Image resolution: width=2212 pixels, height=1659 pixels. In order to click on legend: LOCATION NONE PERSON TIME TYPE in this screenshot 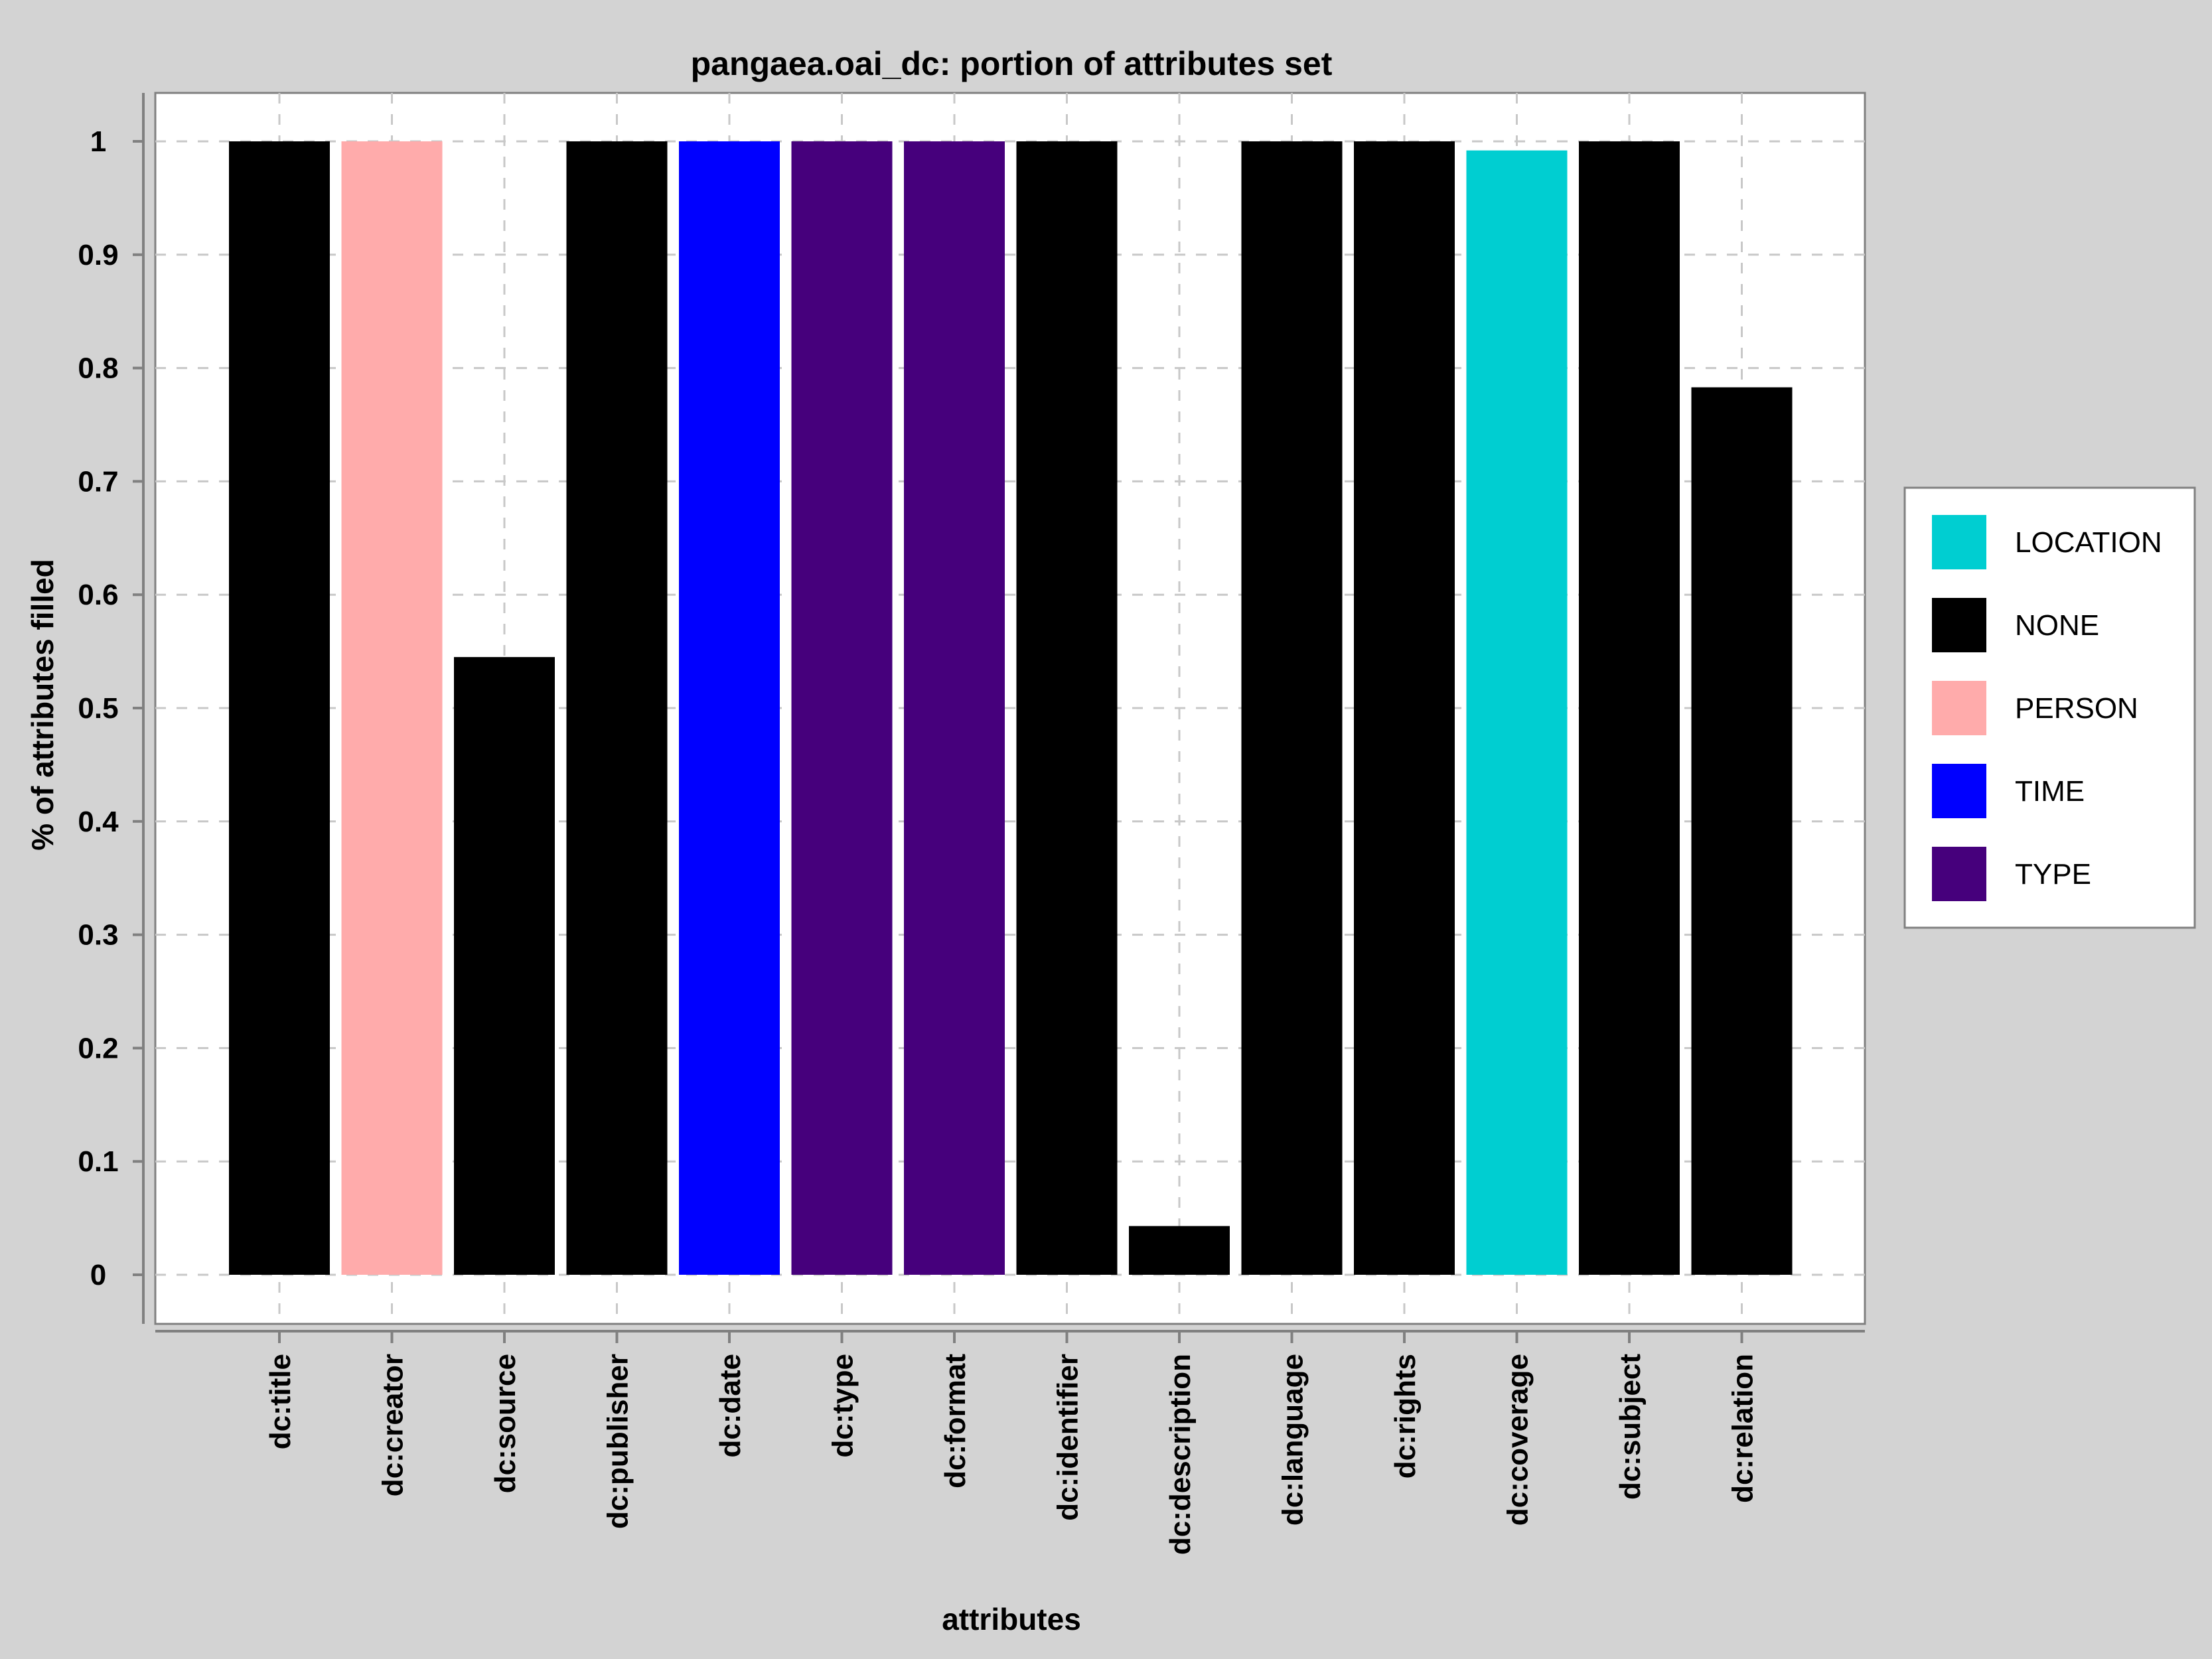, I will do `click(2047, 708)`.